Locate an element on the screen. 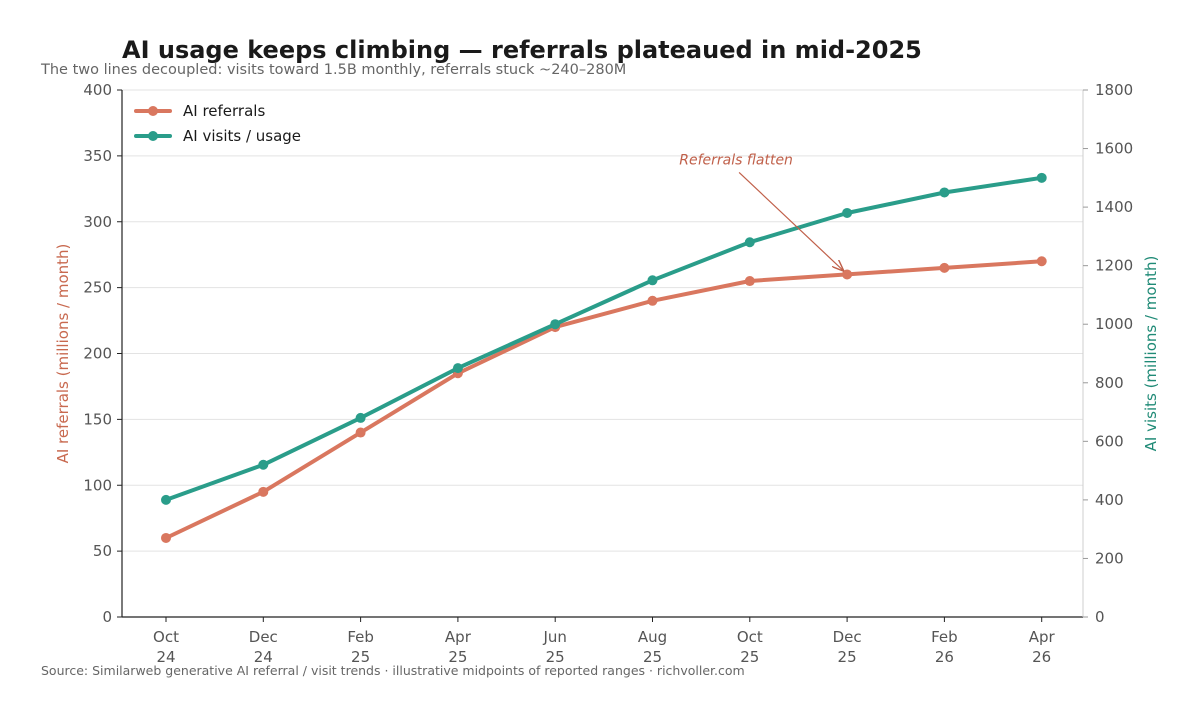 This screenshot has width=1200, height=720. left-tick-label: 150 is located at coordinates (97, 419).